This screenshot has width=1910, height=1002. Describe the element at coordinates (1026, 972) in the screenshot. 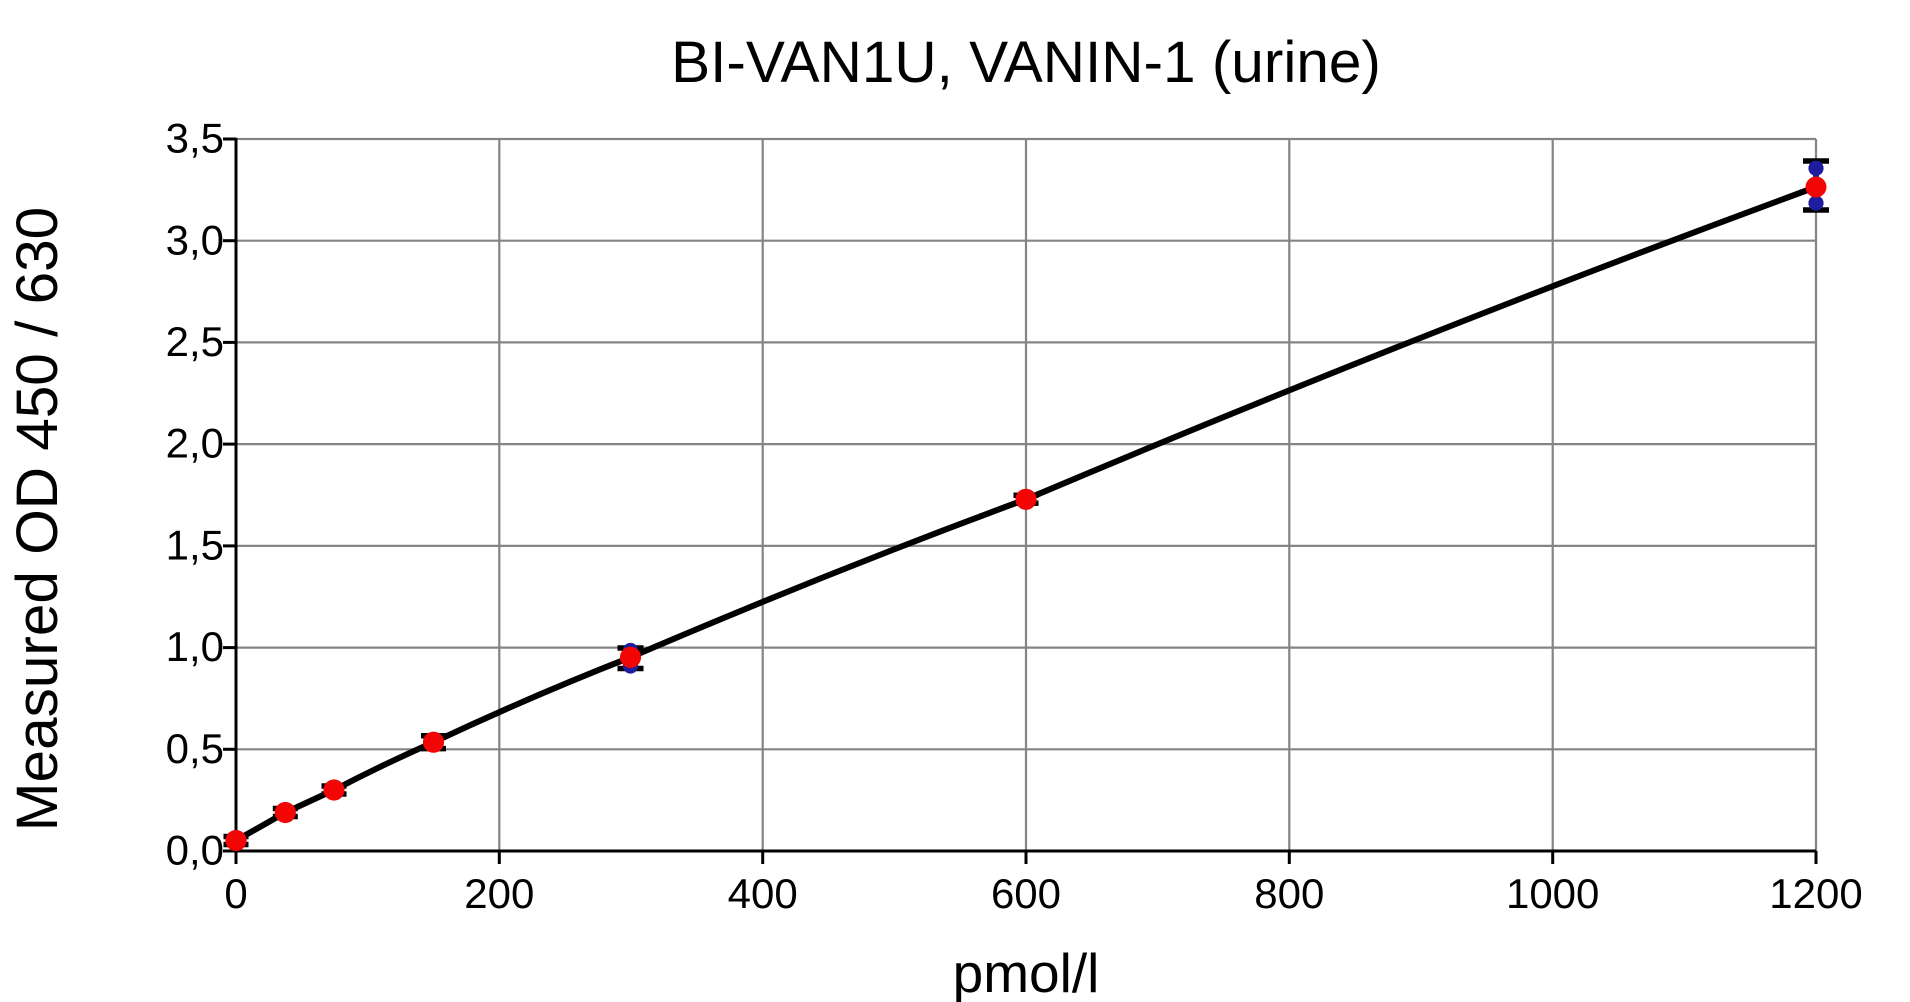

I see `svg-text: pmol/l` at that location.